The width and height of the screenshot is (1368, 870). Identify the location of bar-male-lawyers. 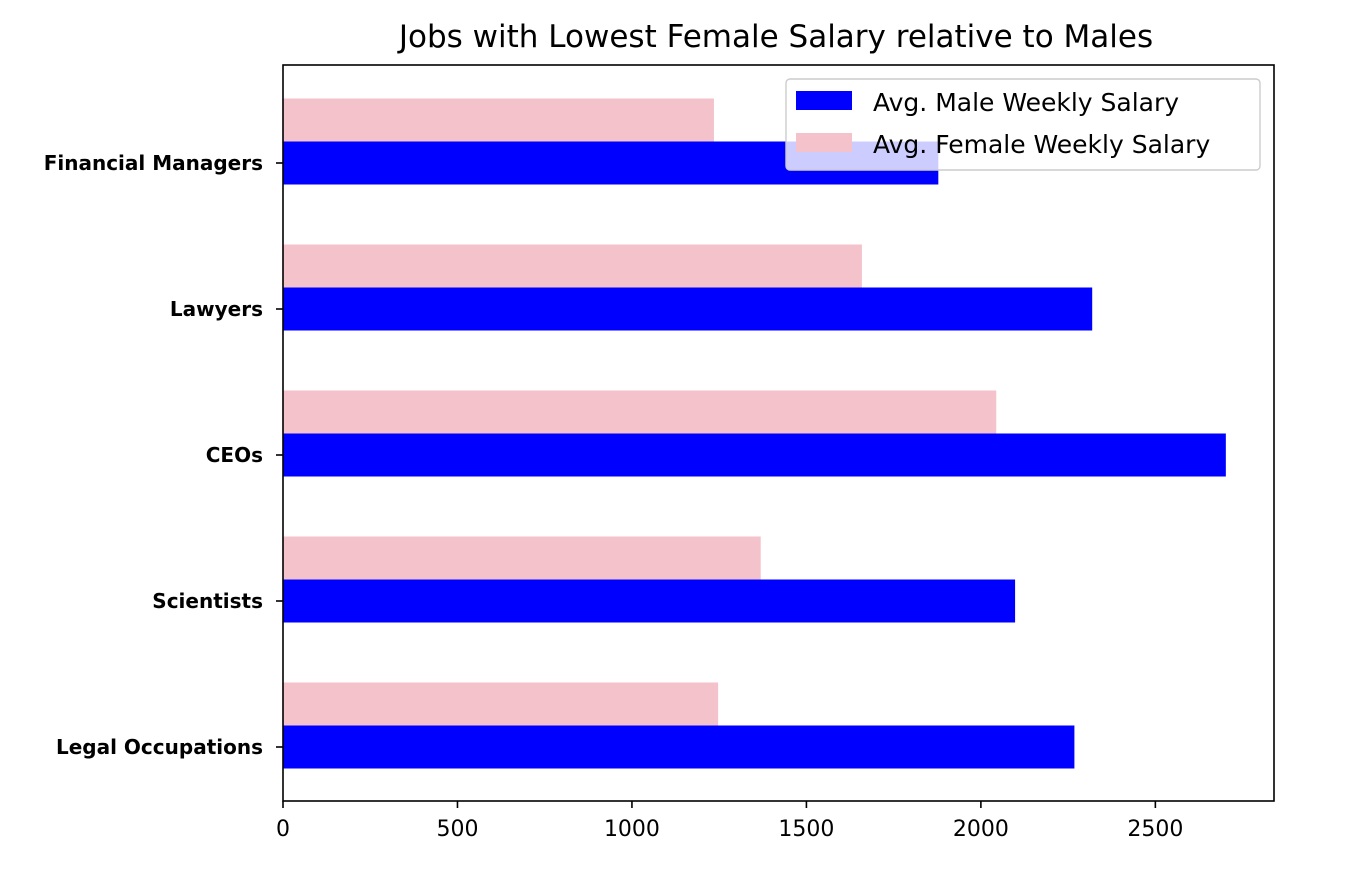
(688, 309).